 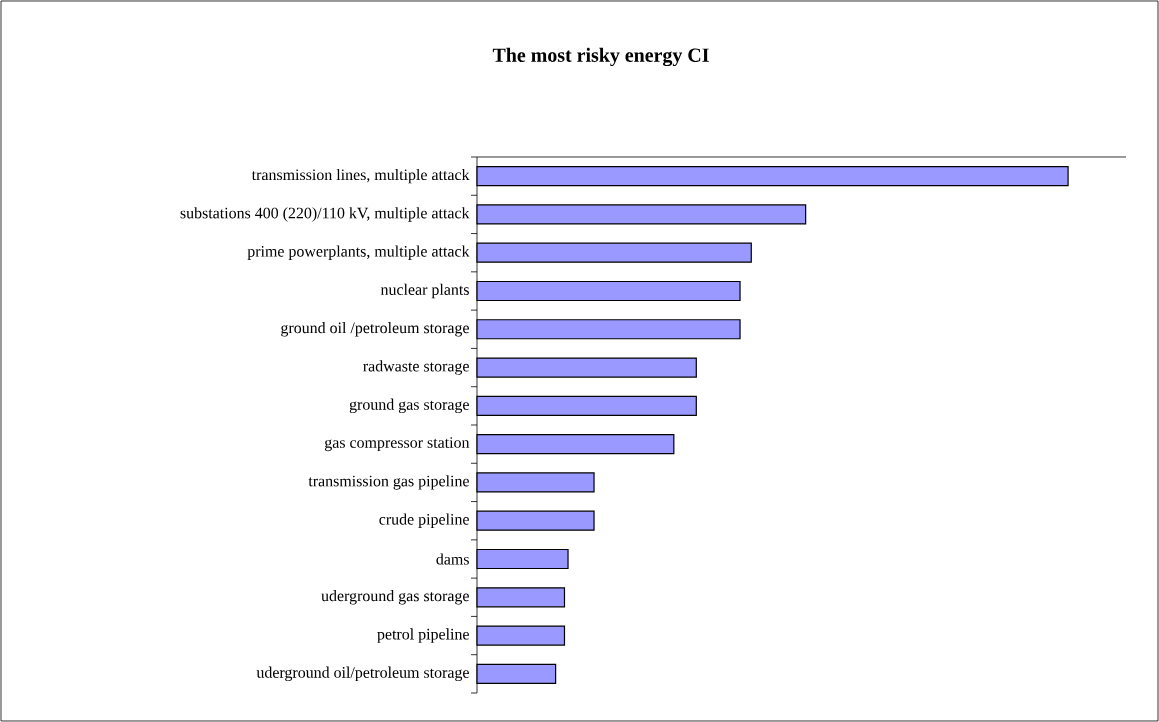 What do you see at coordinates (397, 444) in the screenshot?
I see `y-tick-label: gas compressor station` at bounding box center [397, 444].